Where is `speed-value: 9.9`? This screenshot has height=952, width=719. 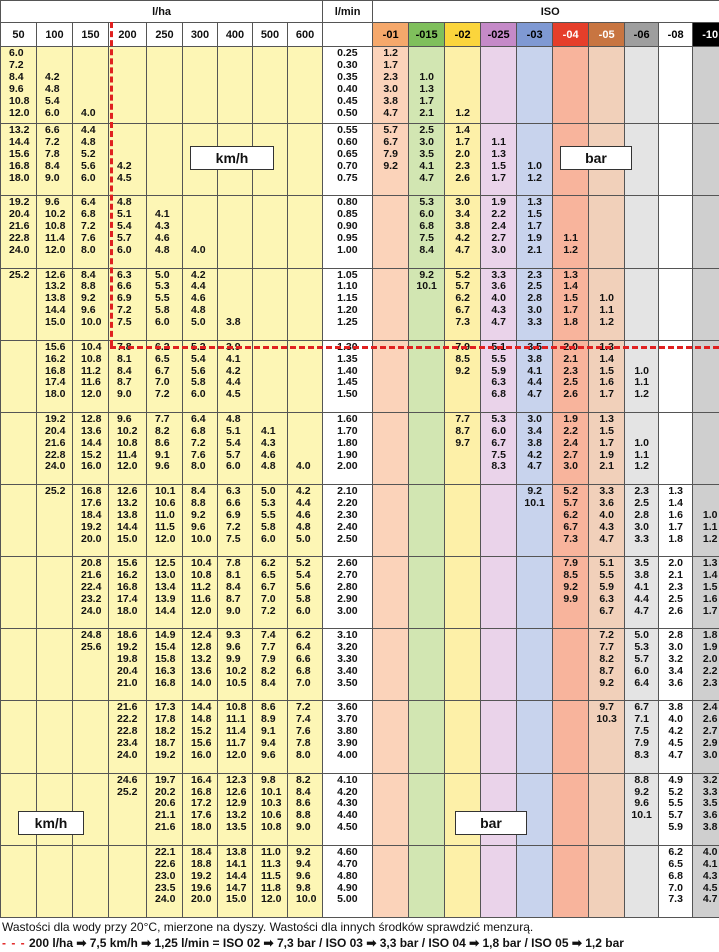
speed-value: 9.9 is located at coordinates (233, 659).